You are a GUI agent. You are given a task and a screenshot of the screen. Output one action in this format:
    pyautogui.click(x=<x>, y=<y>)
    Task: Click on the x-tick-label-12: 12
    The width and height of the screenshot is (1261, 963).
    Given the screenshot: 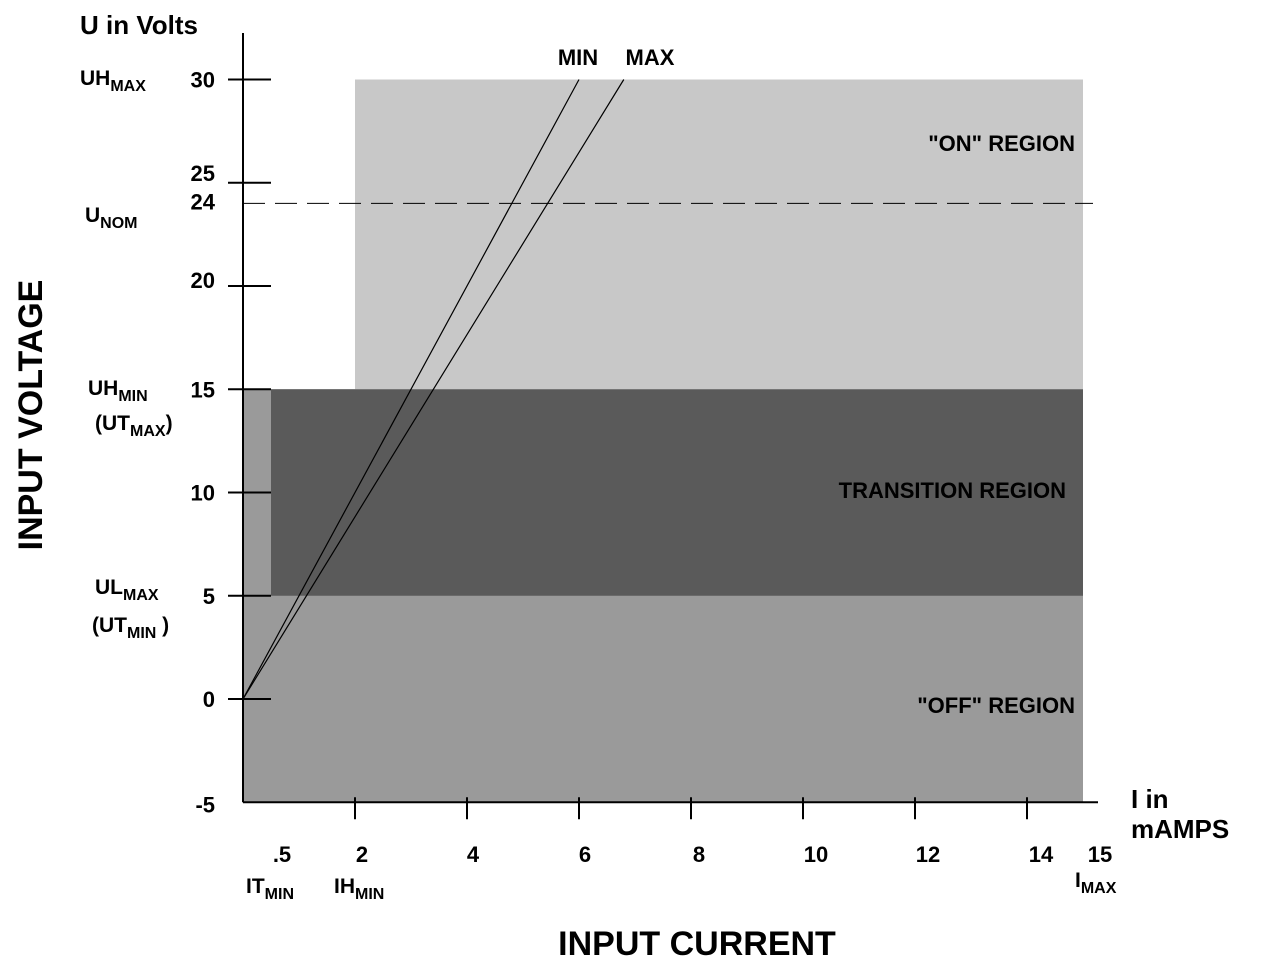 What is the action you would take?
    pyautogui.click(x=928, y=854)
    